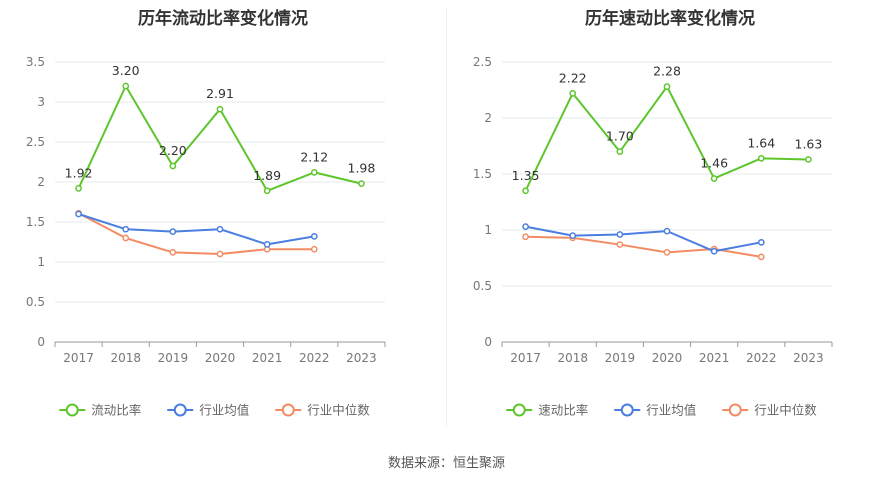  I want to click on data-label: 2.12, so click(314, 156).